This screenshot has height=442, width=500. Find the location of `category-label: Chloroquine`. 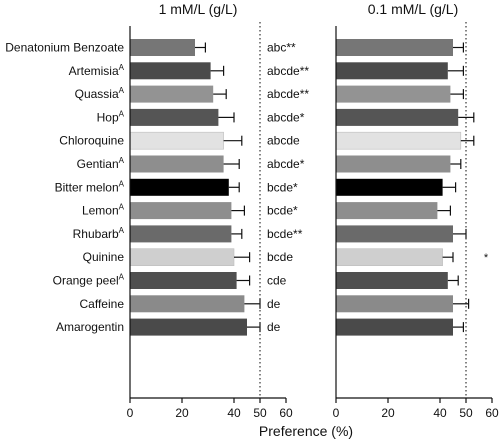

category-label: Chloroquine is located at coordinates (91, 141).